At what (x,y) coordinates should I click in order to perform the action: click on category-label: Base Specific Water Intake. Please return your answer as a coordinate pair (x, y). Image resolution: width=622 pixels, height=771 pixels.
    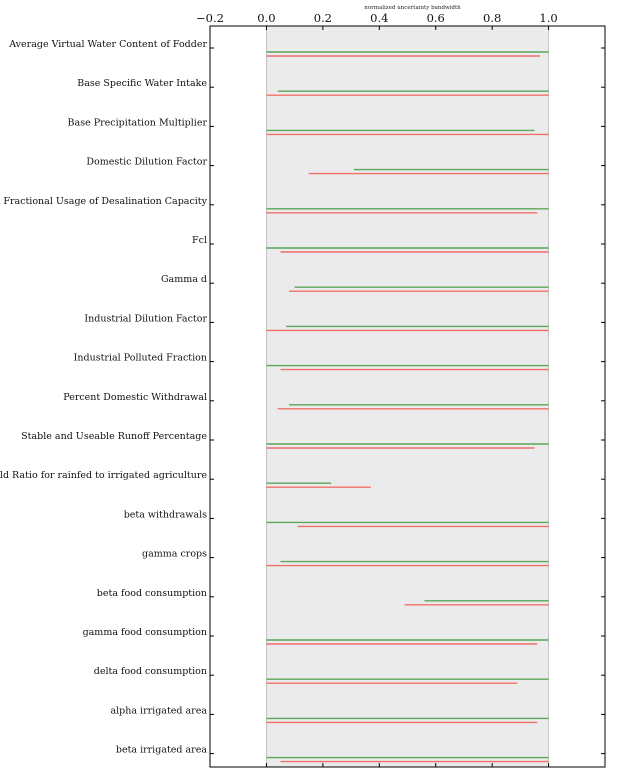
    Looking at the image, I should click on (142, 83).